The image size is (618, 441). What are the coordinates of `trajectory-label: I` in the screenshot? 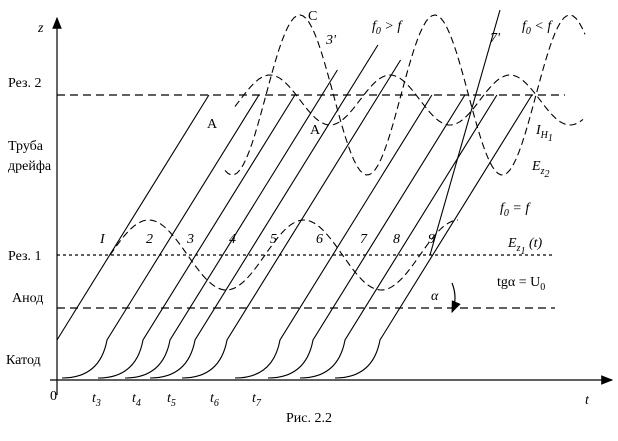 It's located at (102, 239).